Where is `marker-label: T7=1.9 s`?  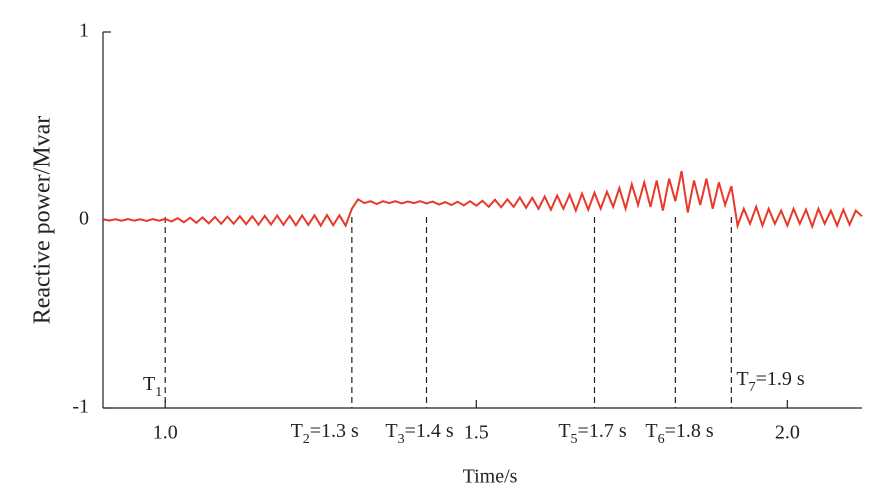
marker-label: T7=1.9 s is located at coordinates (770, 381).